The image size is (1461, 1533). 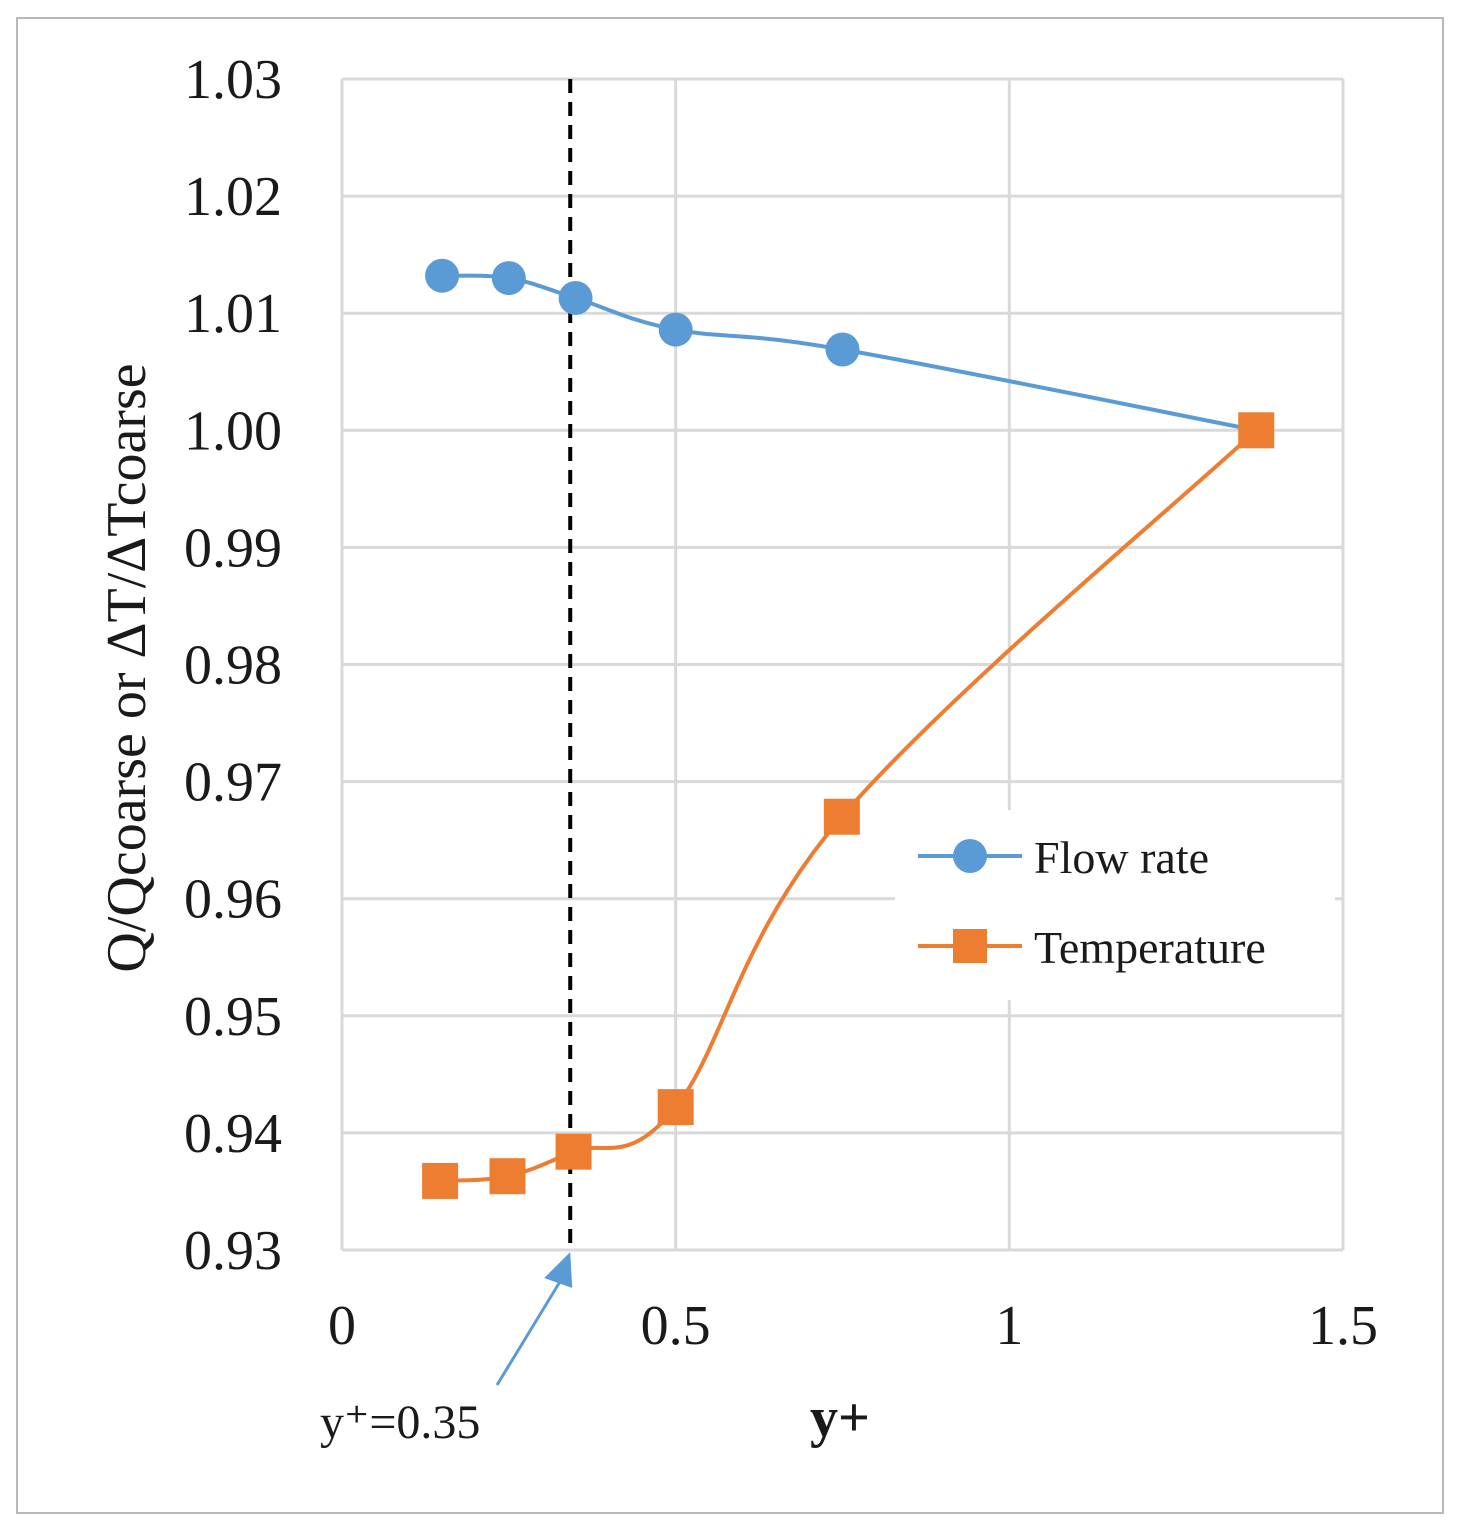 I want to click on y-tick-label: 0.99, so click(x=233, y=548).